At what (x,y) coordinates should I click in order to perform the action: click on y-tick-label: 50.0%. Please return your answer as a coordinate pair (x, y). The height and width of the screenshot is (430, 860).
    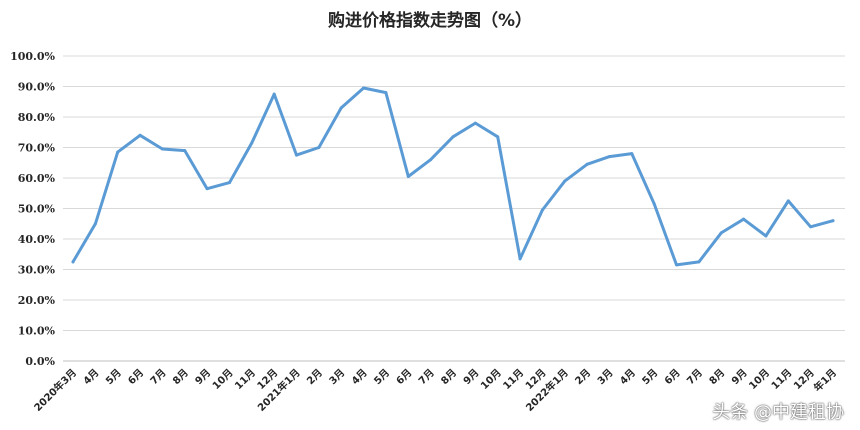
    Looking at the image, I should click on (37, 209).